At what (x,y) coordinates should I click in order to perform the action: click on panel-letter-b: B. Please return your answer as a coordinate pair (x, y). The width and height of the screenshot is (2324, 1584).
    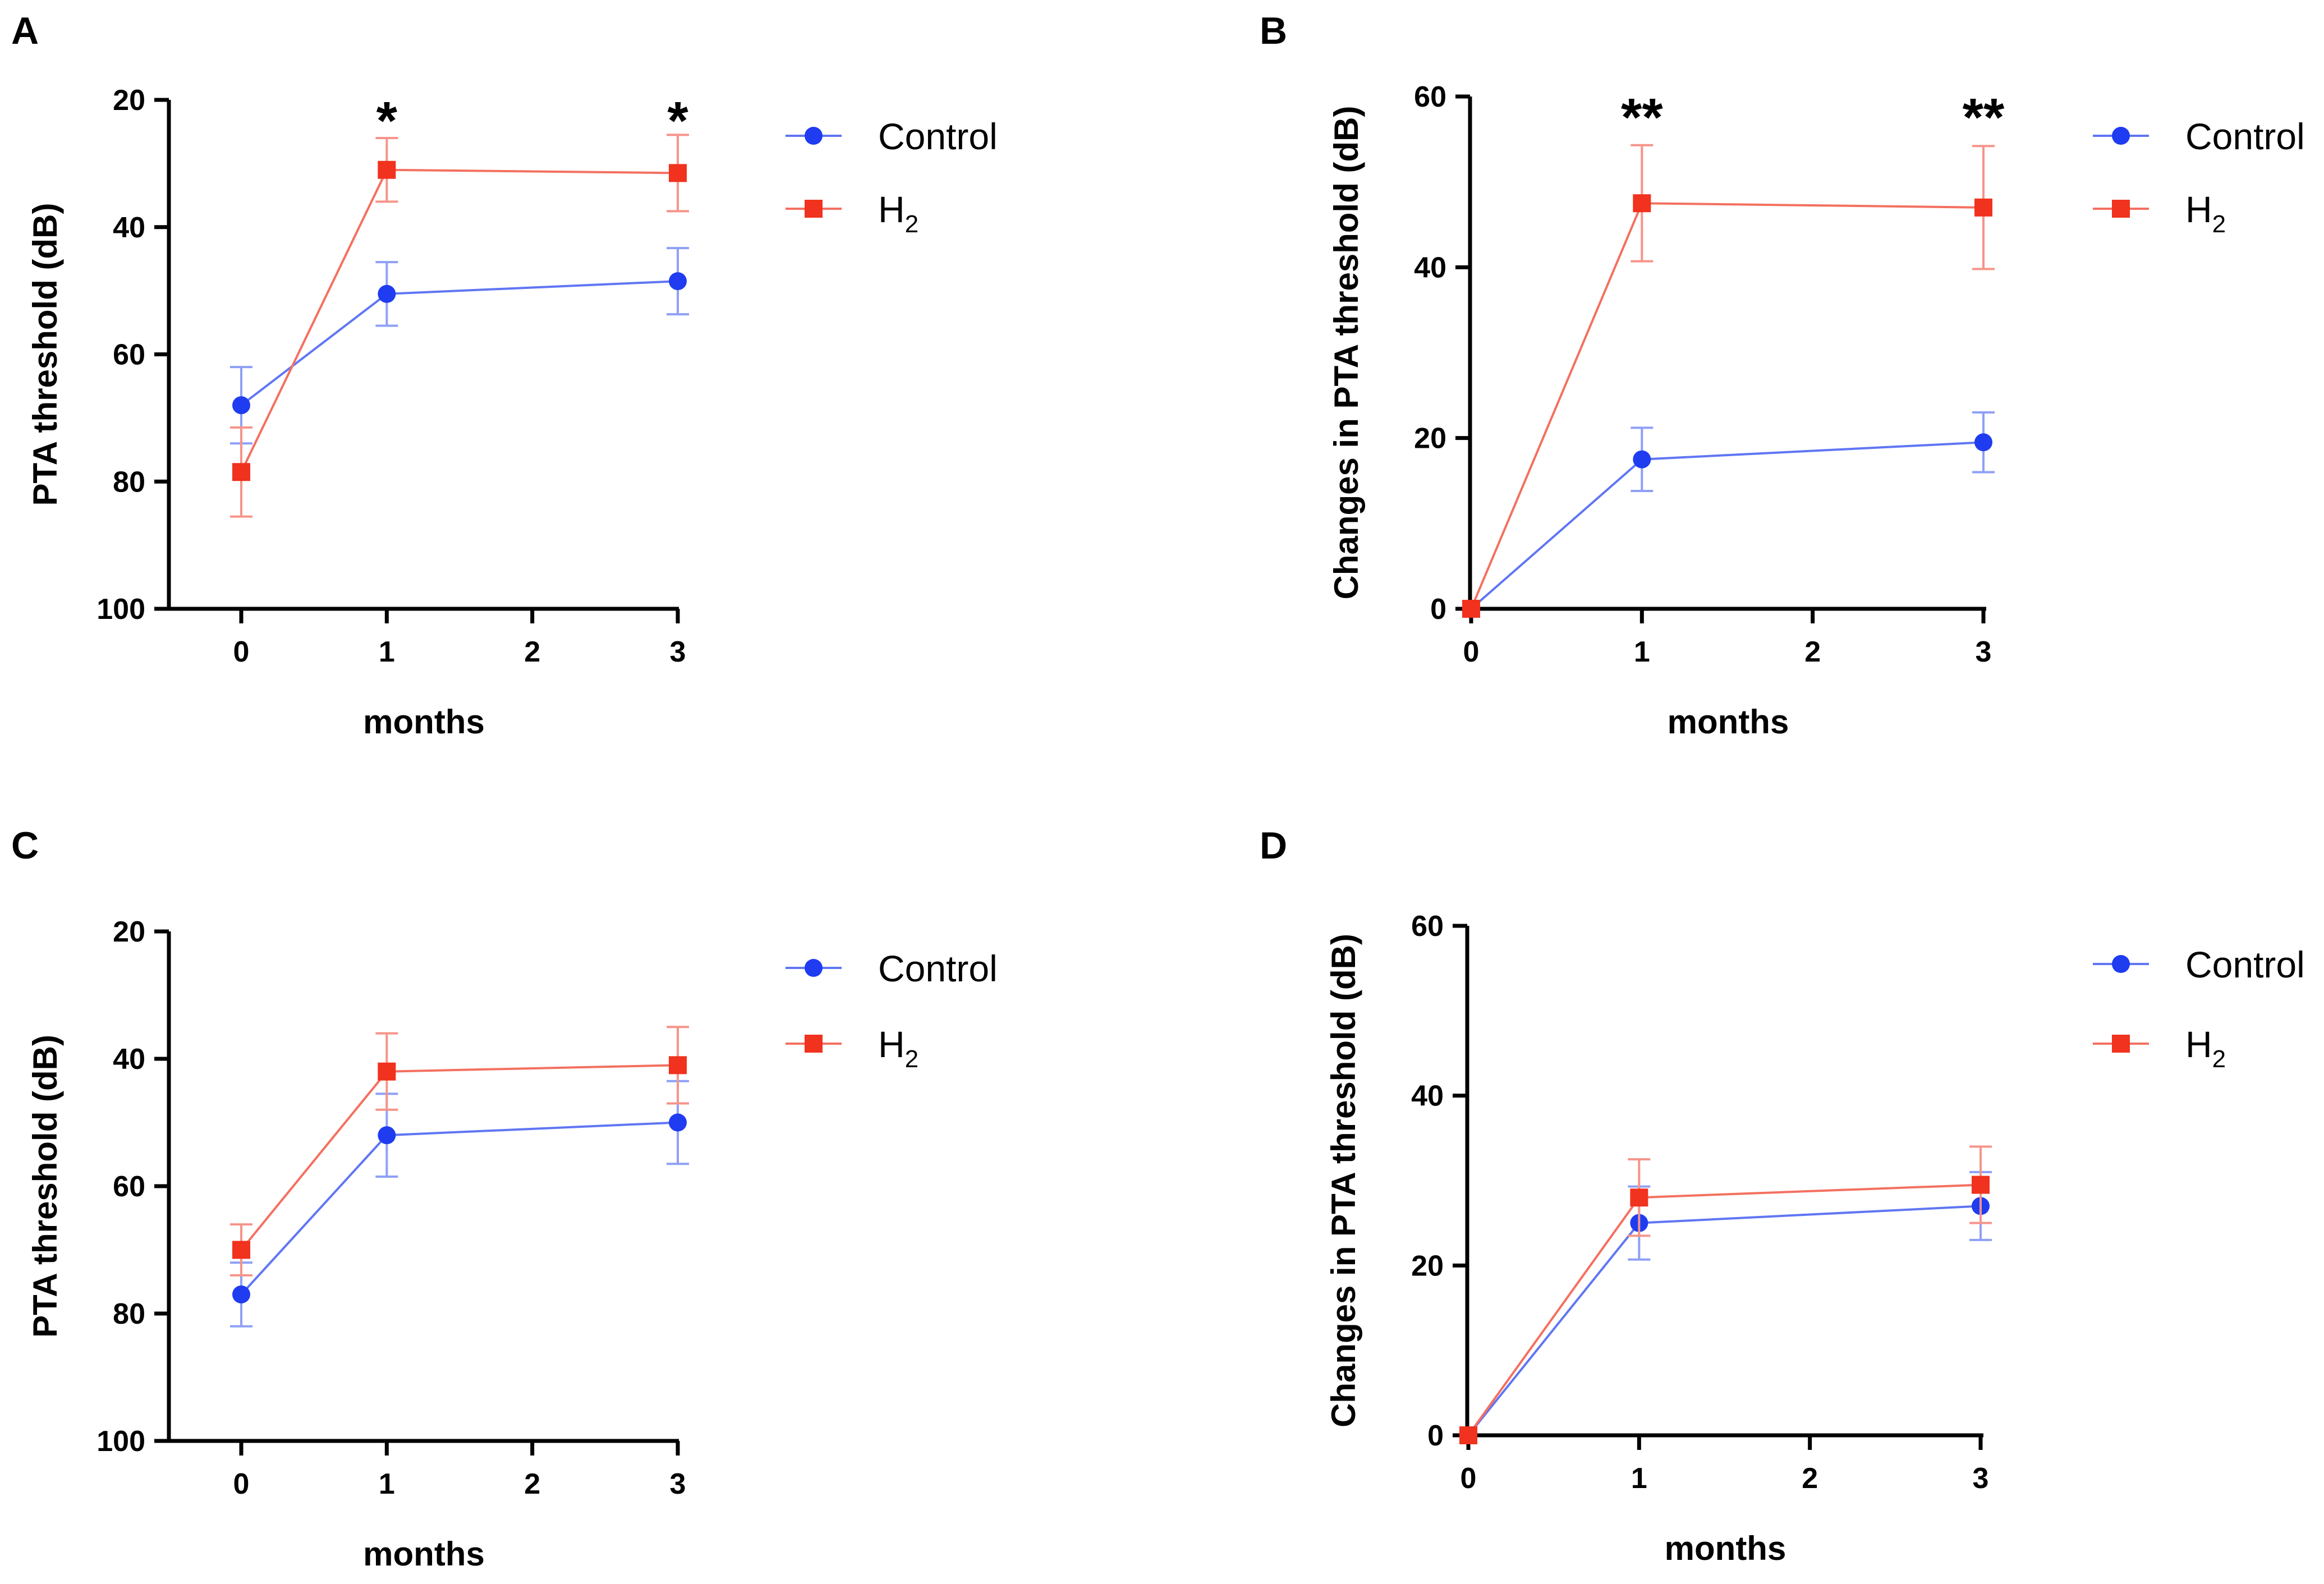
    Looking at the image, I should click on (1273, 31).